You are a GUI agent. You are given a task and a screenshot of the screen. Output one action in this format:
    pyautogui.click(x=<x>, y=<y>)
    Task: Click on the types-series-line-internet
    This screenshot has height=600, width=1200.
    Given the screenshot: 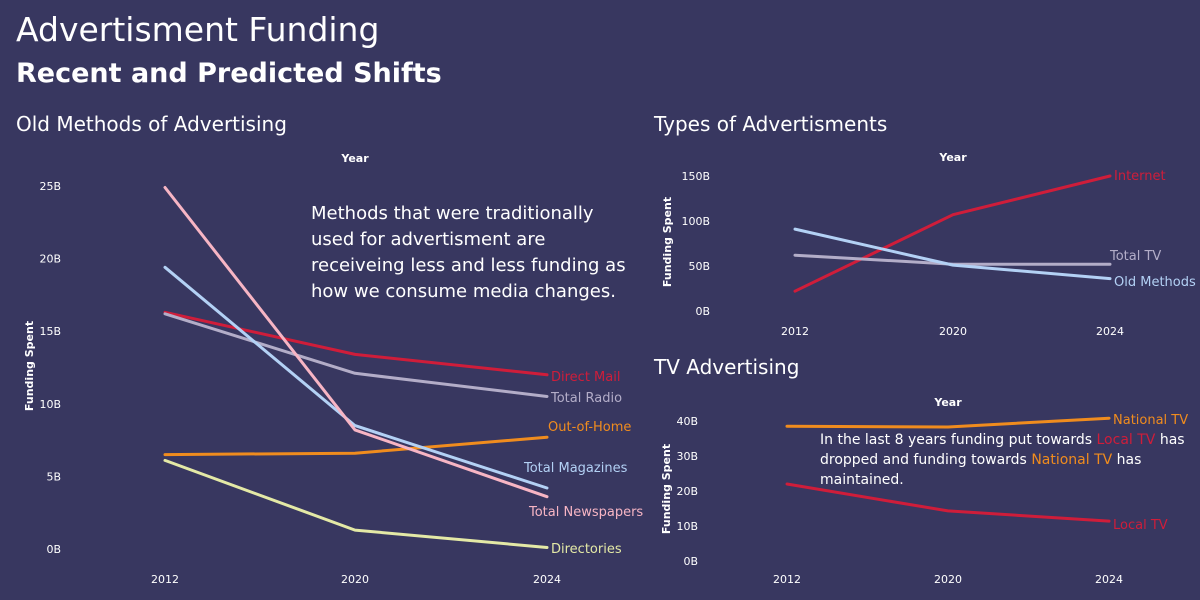 What is the action you would take?
    pyautogui.click(x=952, y=233)
    